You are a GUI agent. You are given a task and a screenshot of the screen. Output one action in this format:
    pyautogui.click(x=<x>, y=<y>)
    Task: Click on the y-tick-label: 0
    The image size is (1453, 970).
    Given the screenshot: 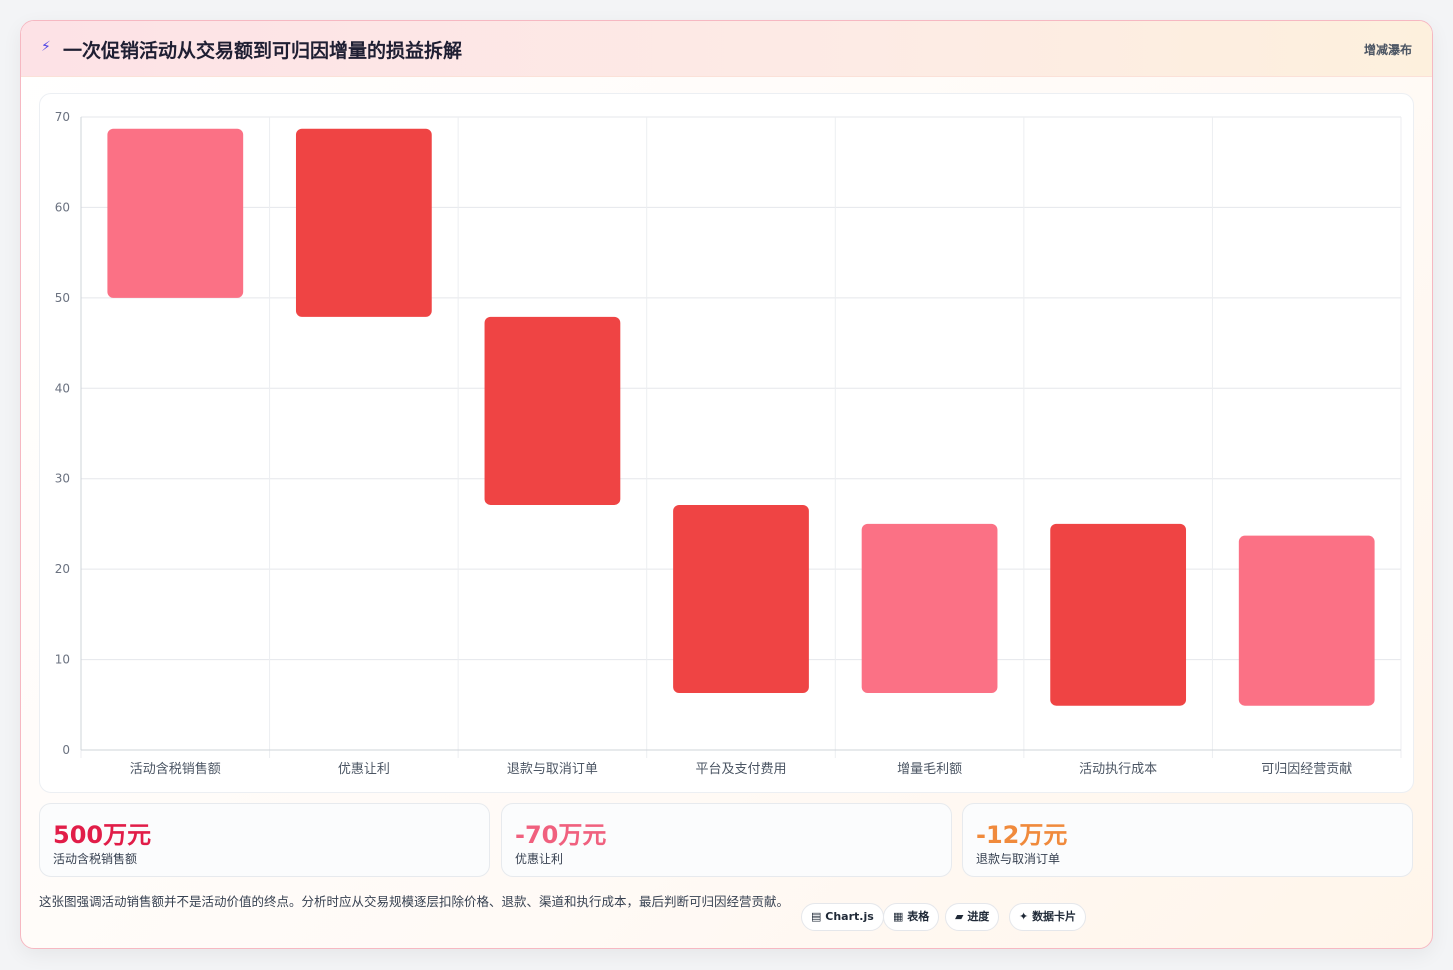 What is the action you would take?
    pyautogui.click(x=66, y=750)
    